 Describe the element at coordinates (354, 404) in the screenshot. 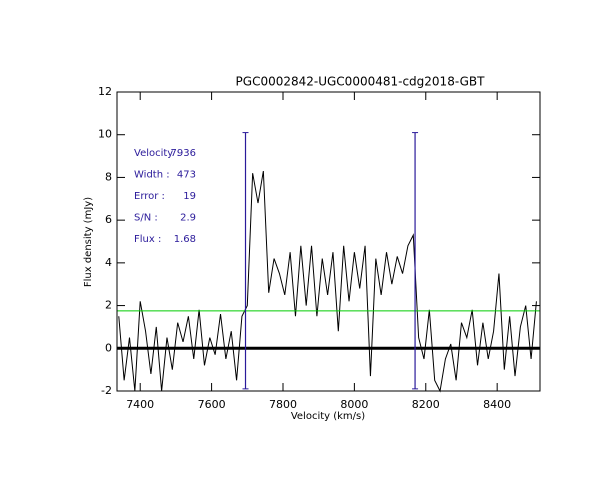

I see `x-tick-label: 8000` at that location.